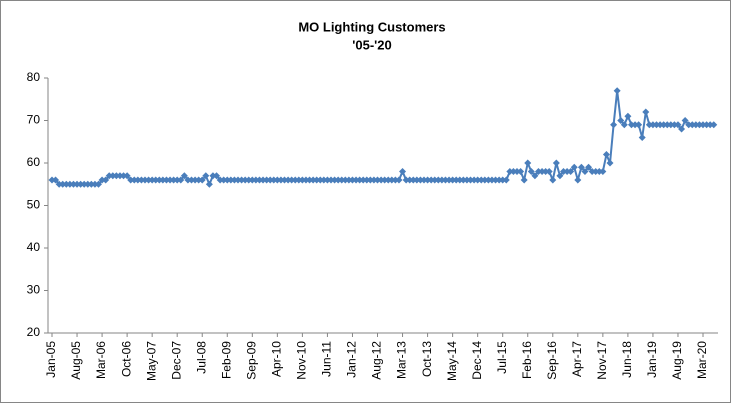 This screenshot has height=403, width=731. What do you see at coordinates (34, 332) in the screenshot?
I see `y-tick-label: 20` at bounding box center [34, 332].